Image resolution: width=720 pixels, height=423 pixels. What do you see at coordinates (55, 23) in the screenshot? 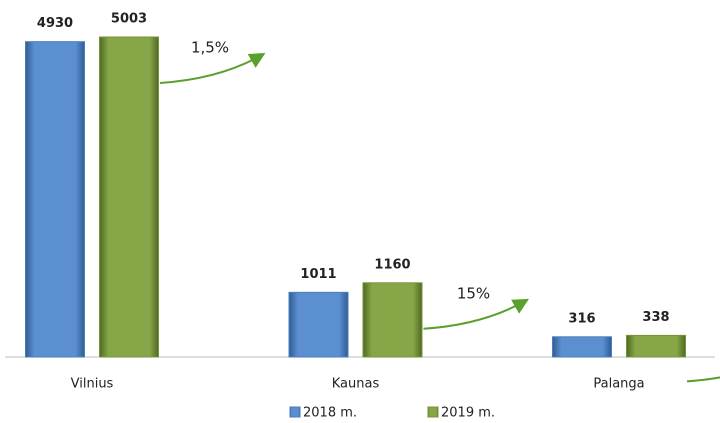
I see `data-label: 4930` at bounding box center [55, 23].